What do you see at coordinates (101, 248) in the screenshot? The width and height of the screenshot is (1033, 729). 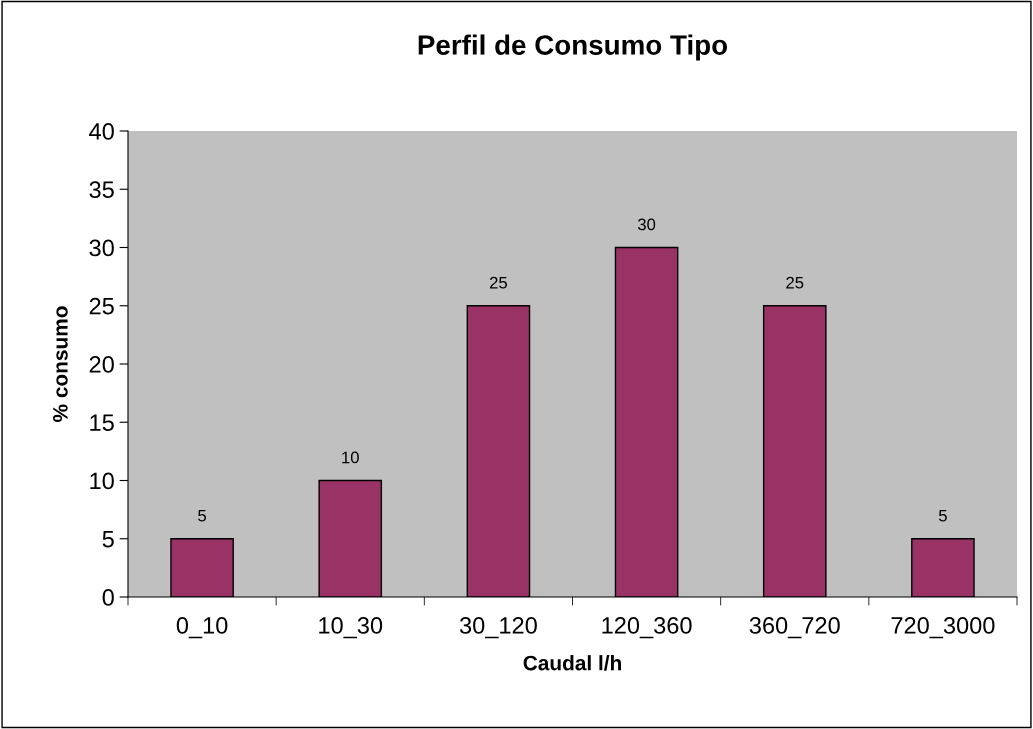 I see `y-tick-label: 30` at bounding box center [101, 248].